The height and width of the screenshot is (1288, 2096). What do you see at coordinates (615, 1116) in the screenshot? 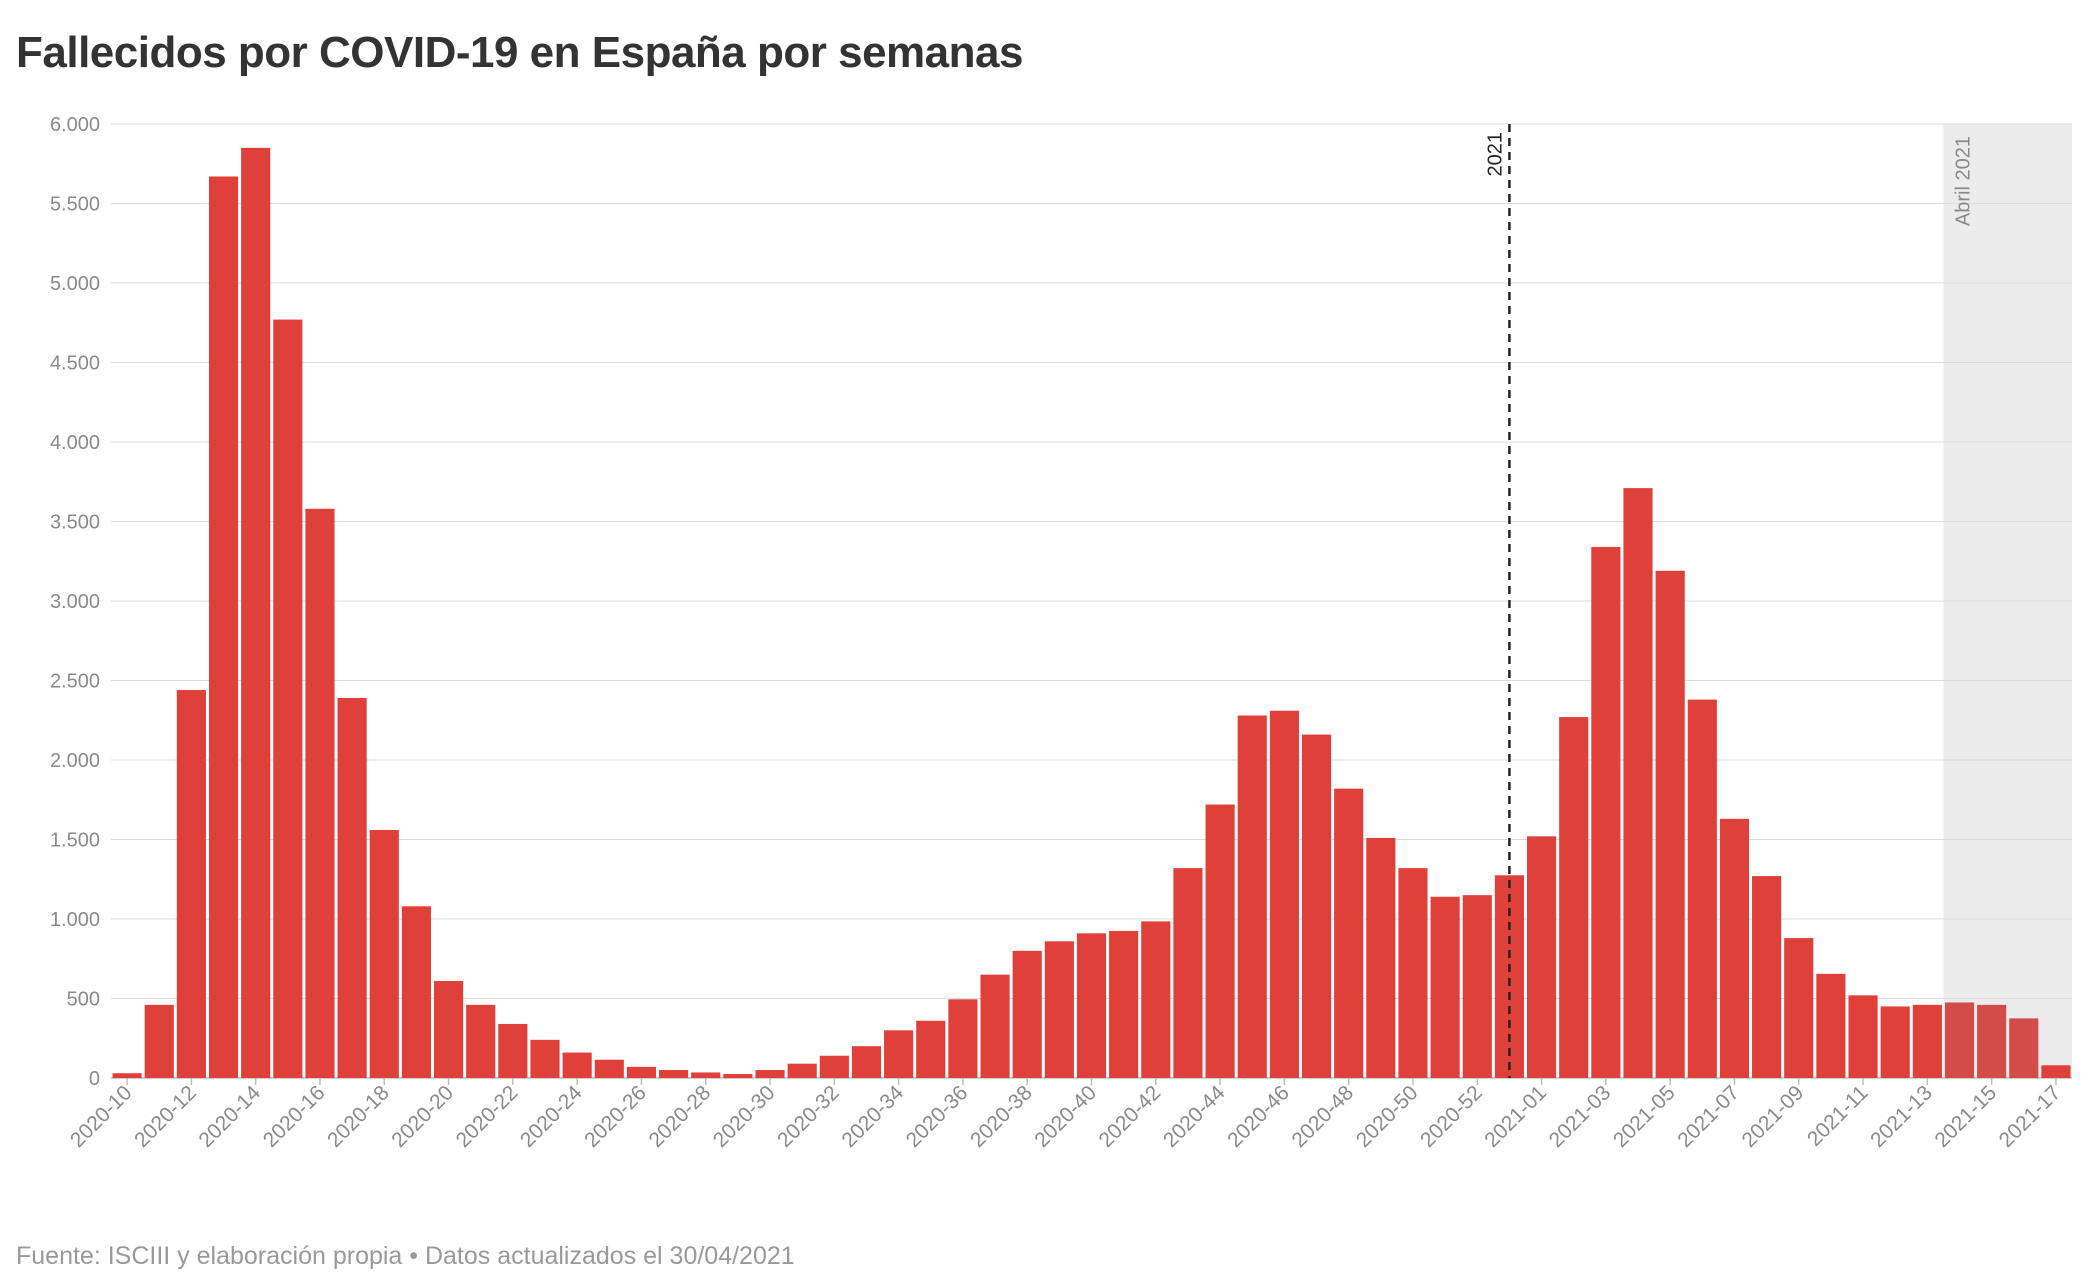
I see `x-tick-label: 2020-26` at bounding box center [615, 1116].